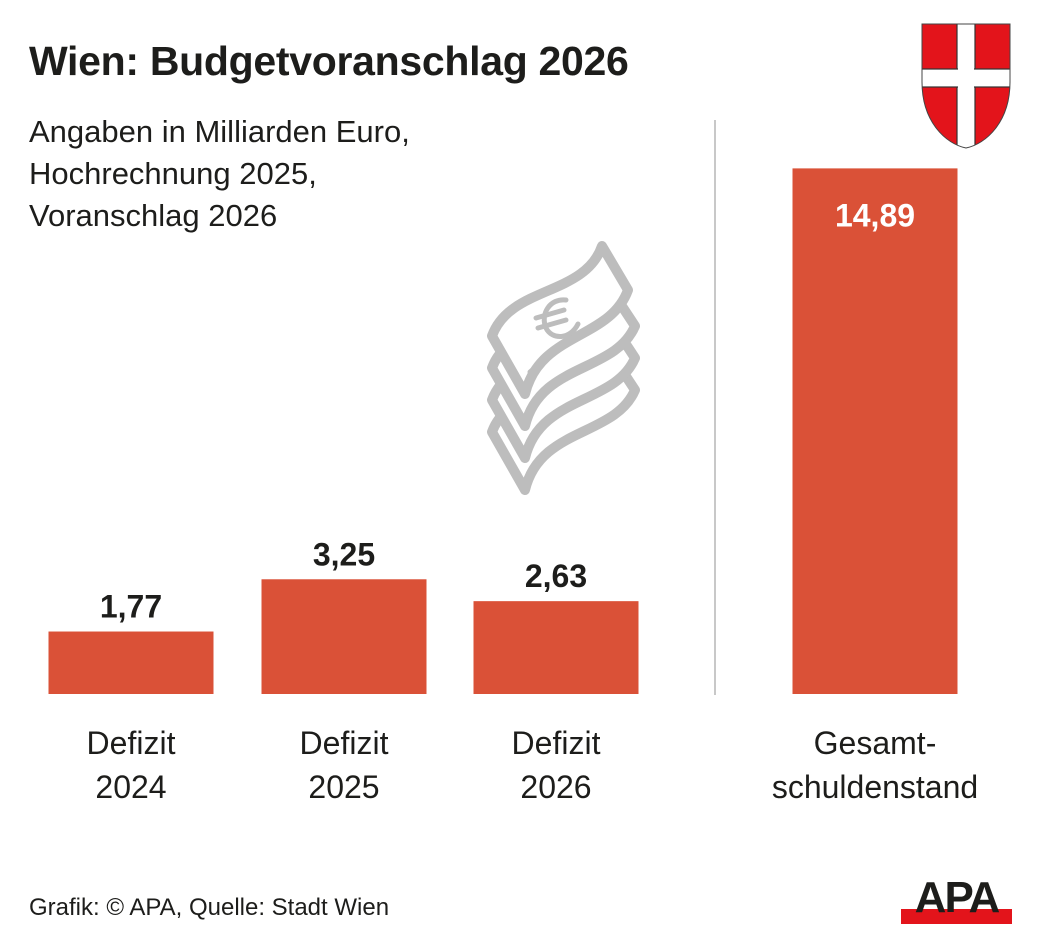 The image size is (1041, 946). Describe the element at coordinates (173, 173) in the screenshot. I see `subtitle-line: Hochrechnung 2025,` at that location.